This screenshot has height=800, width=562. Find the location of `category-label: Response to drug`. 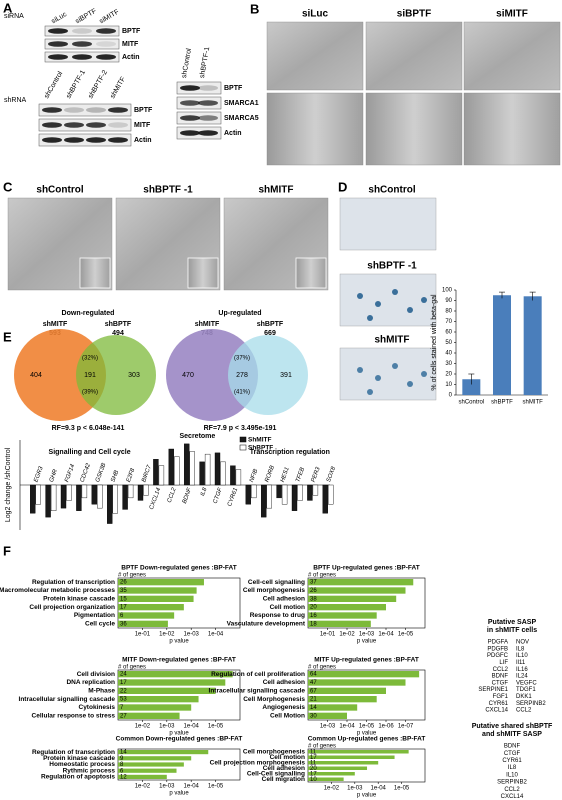

category-label: Response to drug is located at coordinates (277, 615).